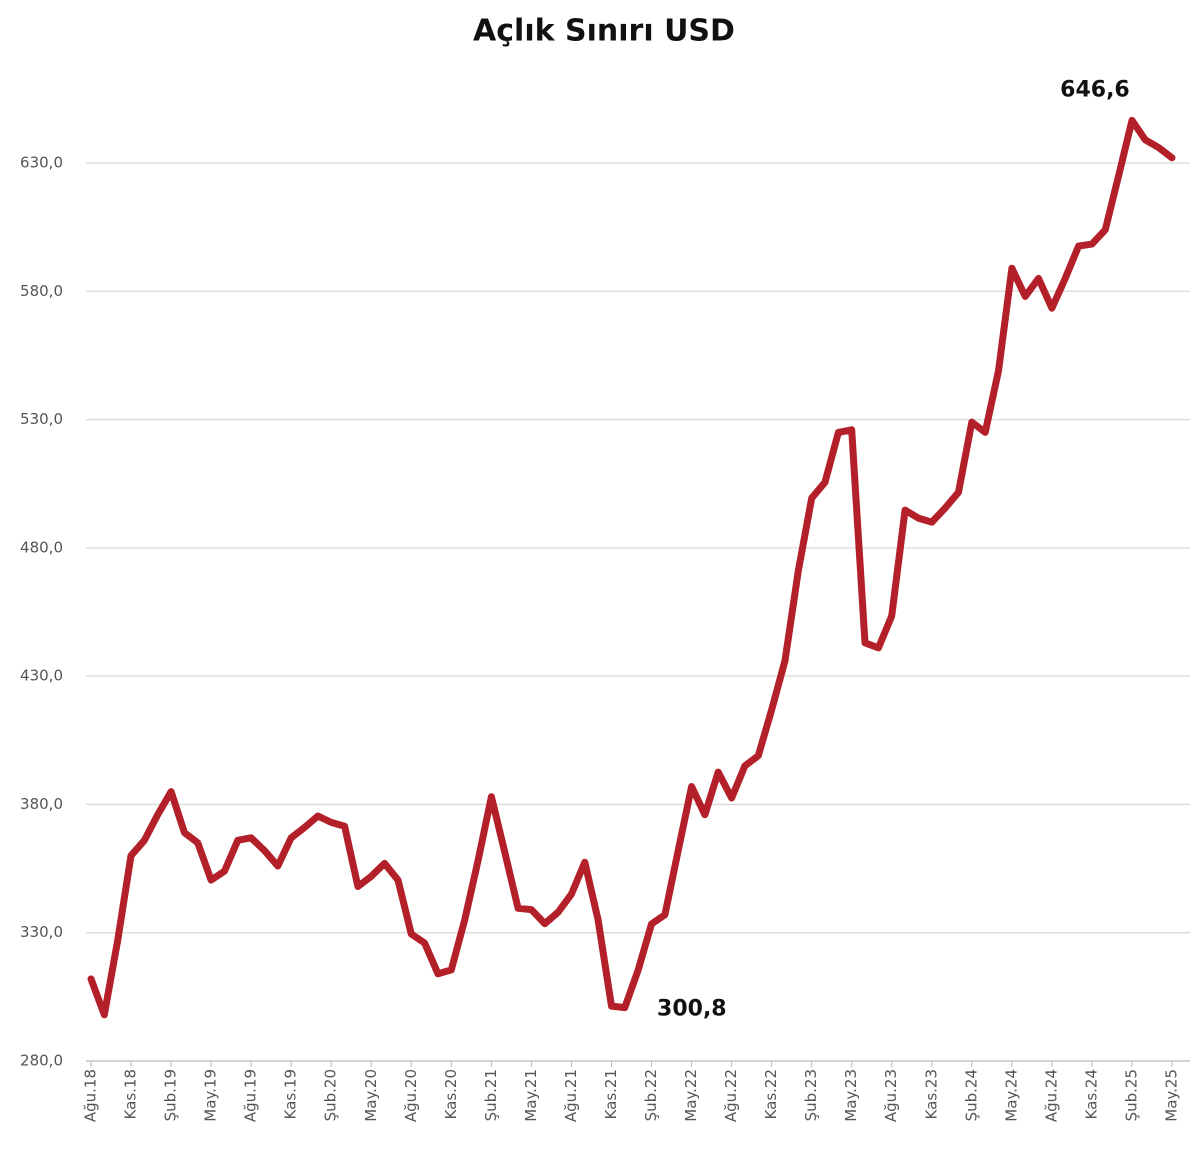 The width and height of the screenshot is (1200, 1162). Describe the element at coordinates (692, 1009) in the screenshot. I see `data-label: 300,8` at that location.